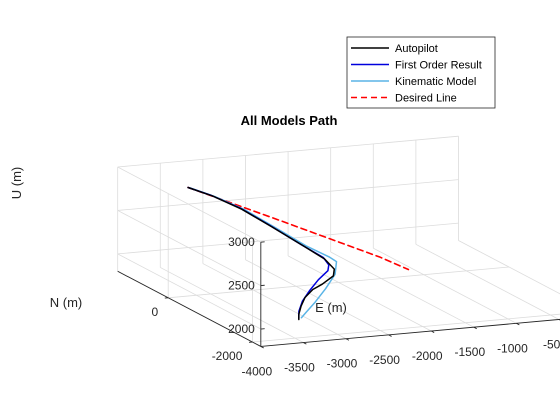 Image resolution: width=560 pixels, height=420 pixels. I want to click on plot-lines, so click(298, 253).